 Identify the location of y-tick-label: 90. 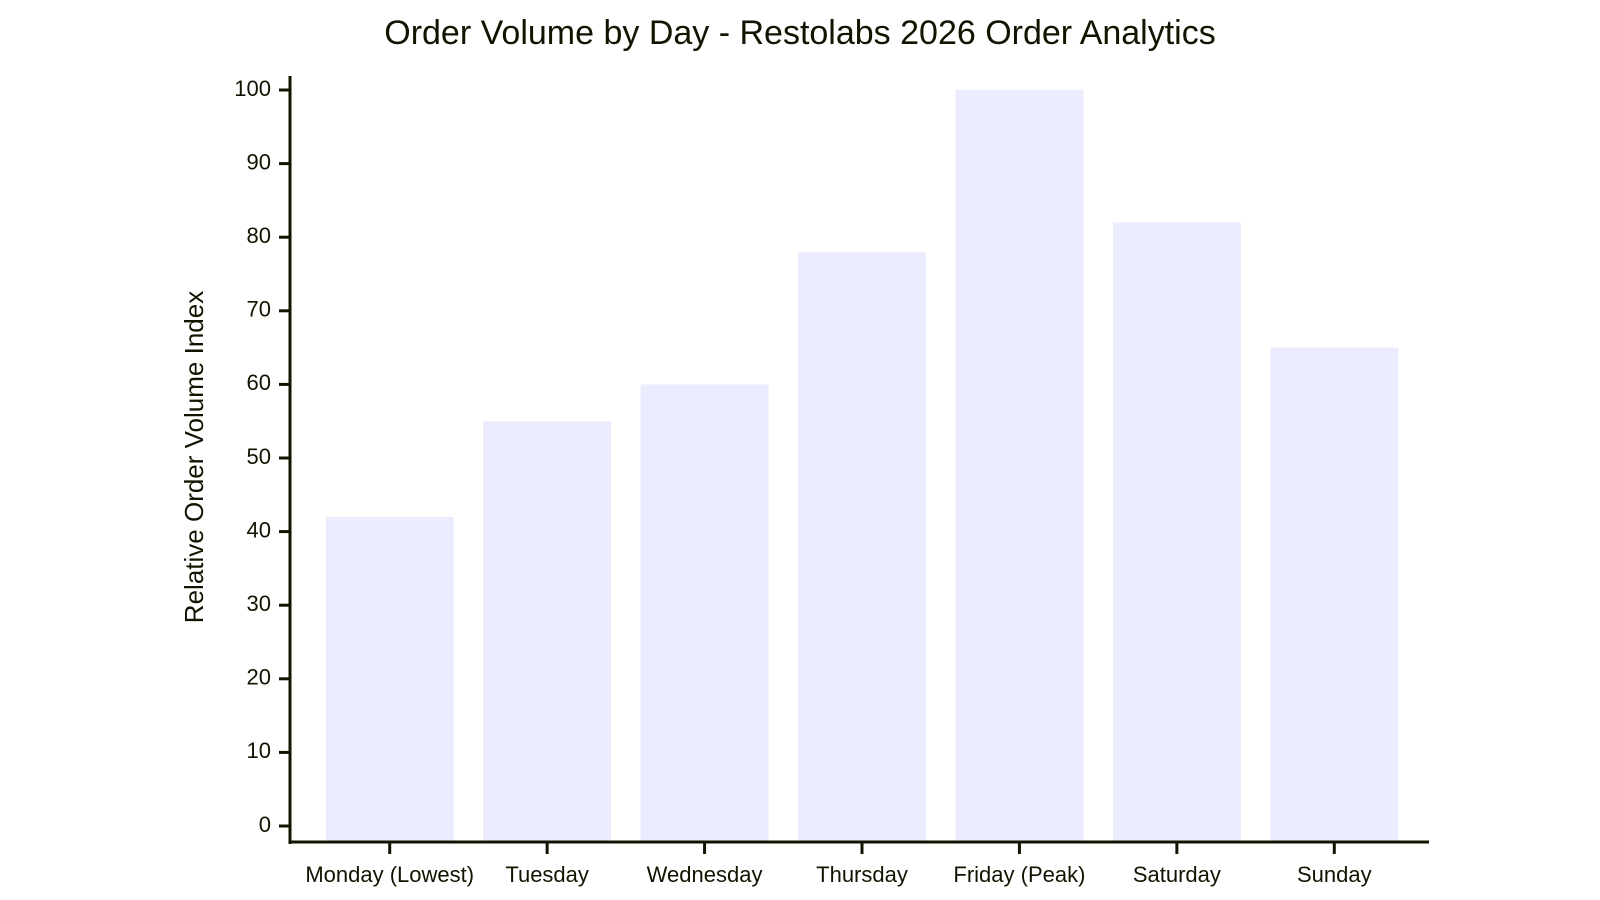
(259, 161).